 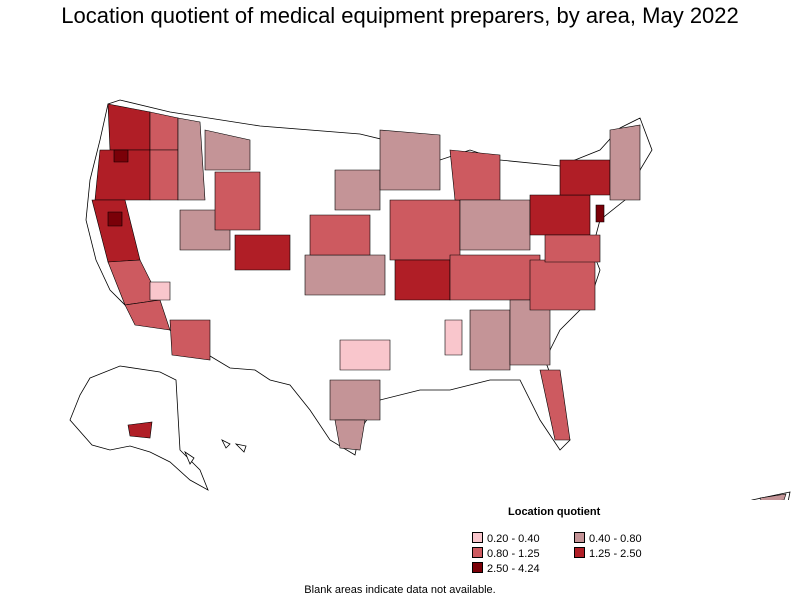 What do you see at coordinates (555, 405) in the screenshot?
I see `region-florida` at bounding box center [555, 405].